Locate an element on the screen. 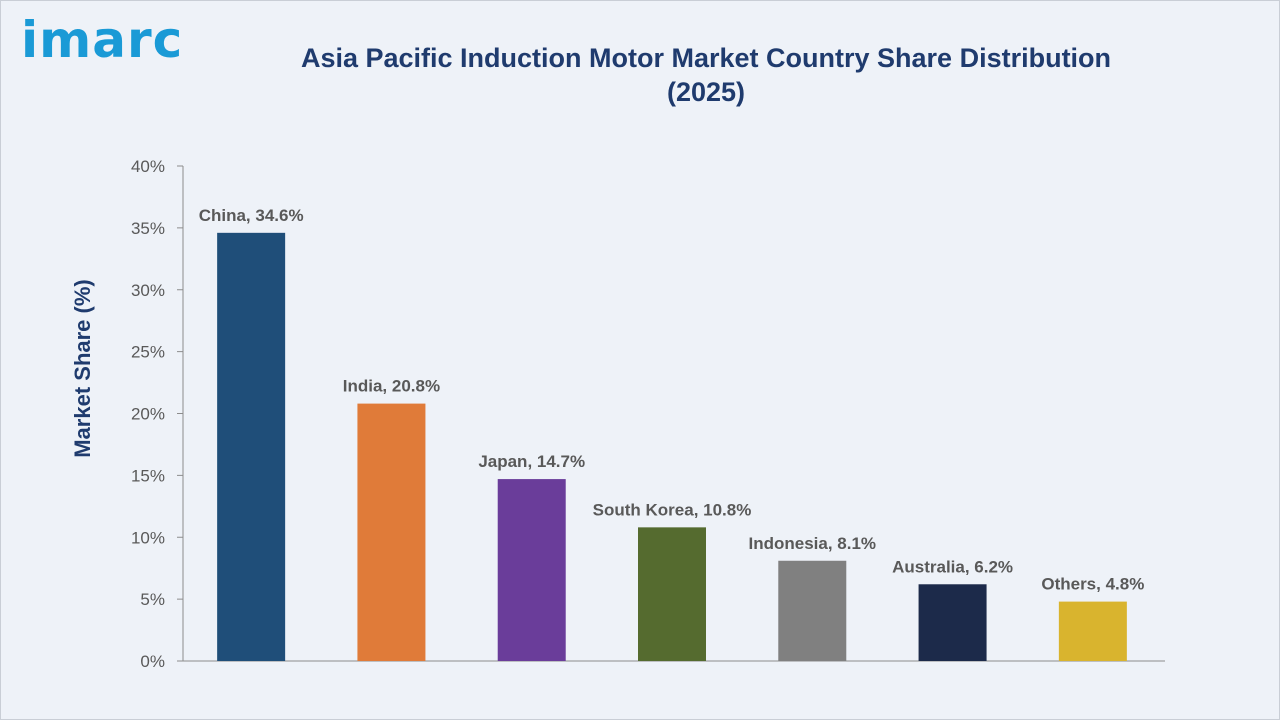 Image resolution: width=1280 pixels, height=720 pixels. data-label: China, 34.6% is located at coordinates (251, 215).